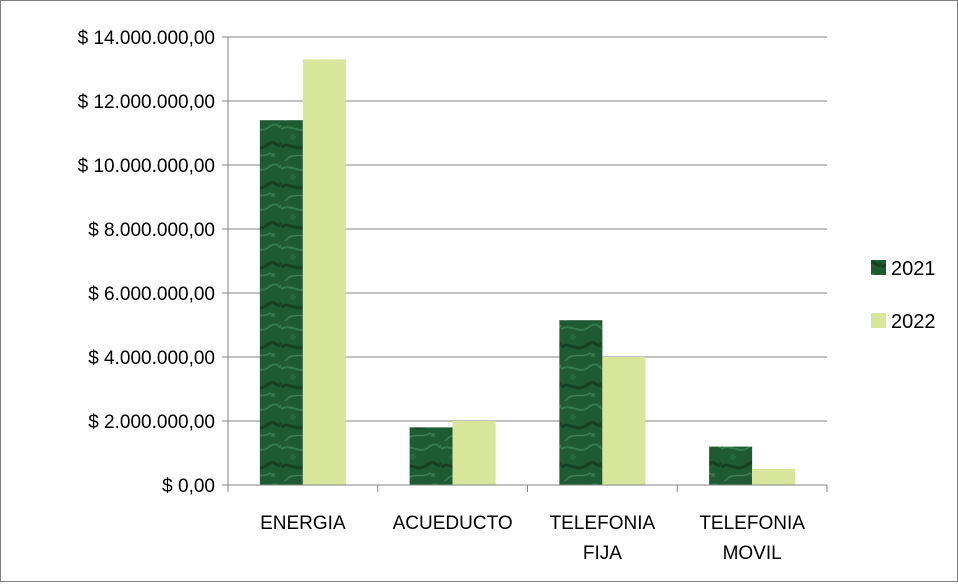  I want to click on x-tick-label: MOVIL, so click(752, 553).